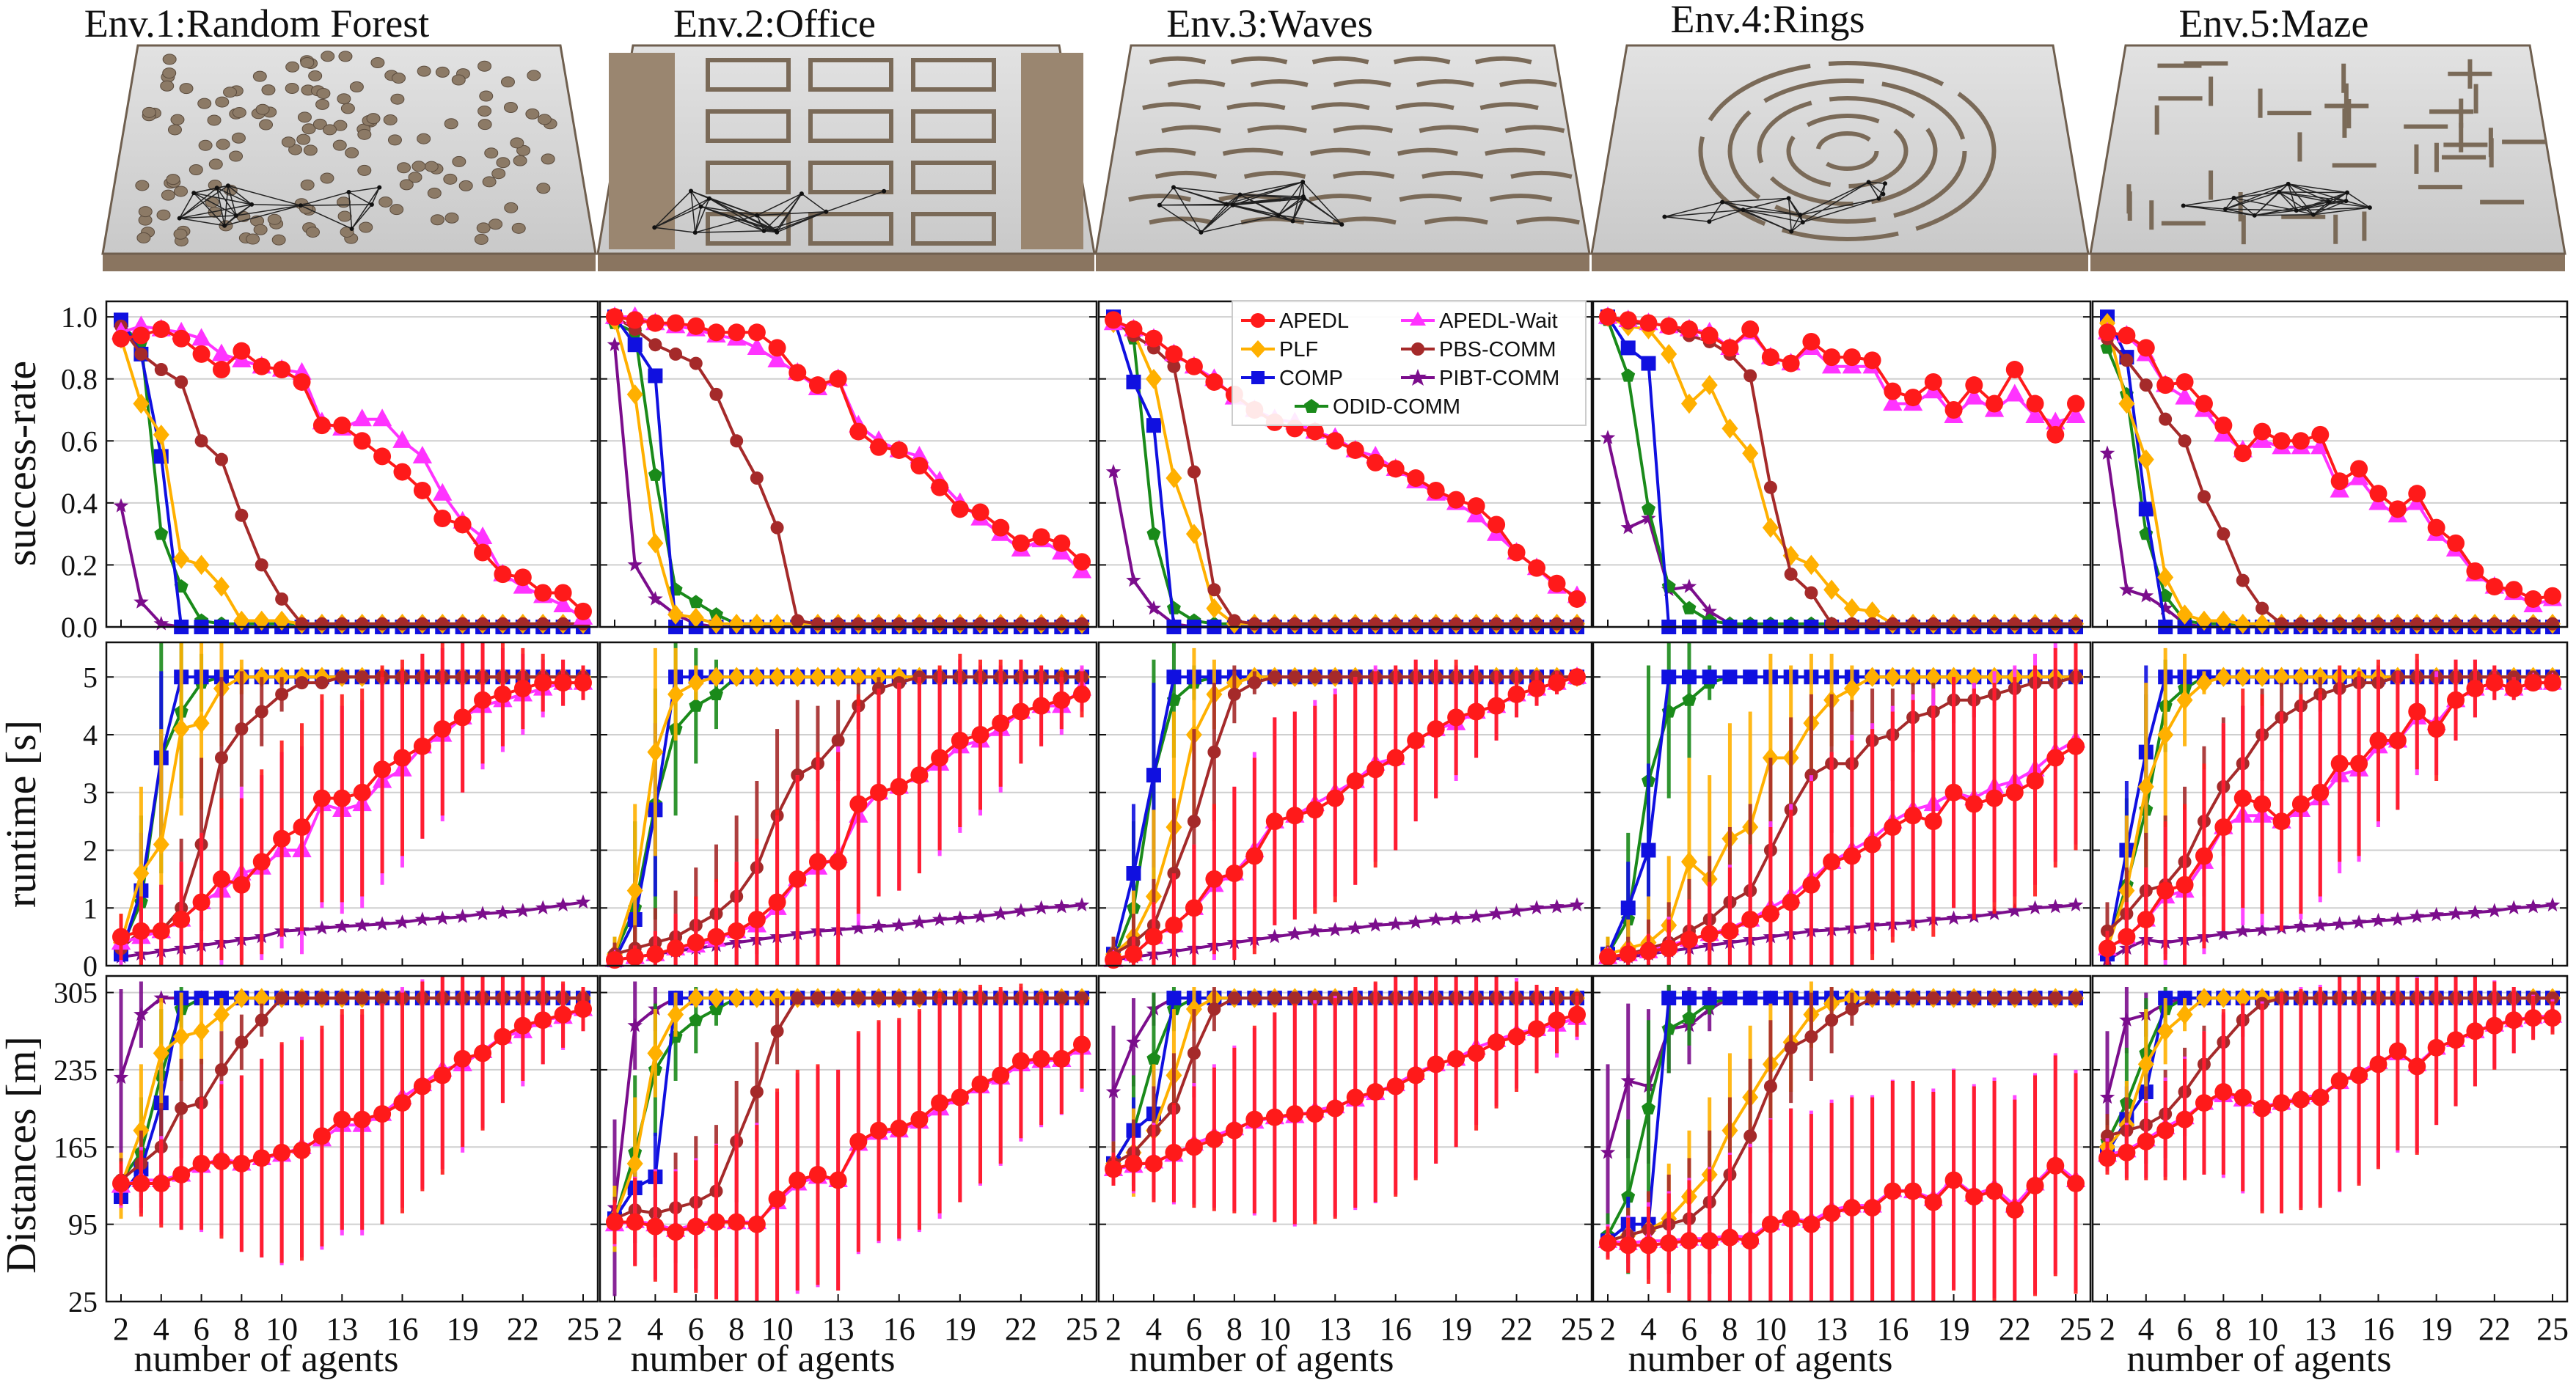 Image resolution: width=2576 pixels, height=1380 pixels. What do you see at coordinates (2015, 1329) in the screenshot?
I see `xtick-label-env4-8: 22` at bounding box center [2015, 1329].